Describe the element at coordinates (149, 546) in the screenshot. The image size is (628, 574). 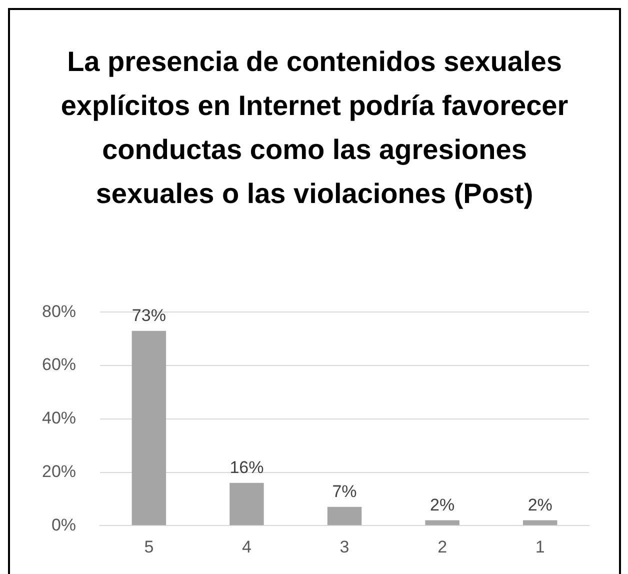
I see `x-tick-label: 5` at that location.